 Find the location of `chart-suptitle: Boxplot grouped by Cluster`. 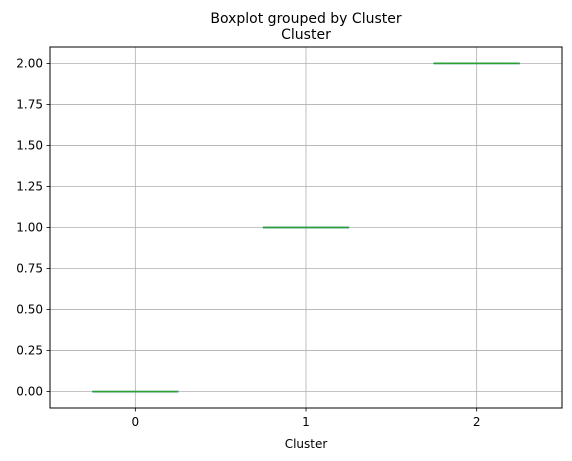

chart-suptitle: Boxplot grouped by Cluster is located at coordinates (305, 19).